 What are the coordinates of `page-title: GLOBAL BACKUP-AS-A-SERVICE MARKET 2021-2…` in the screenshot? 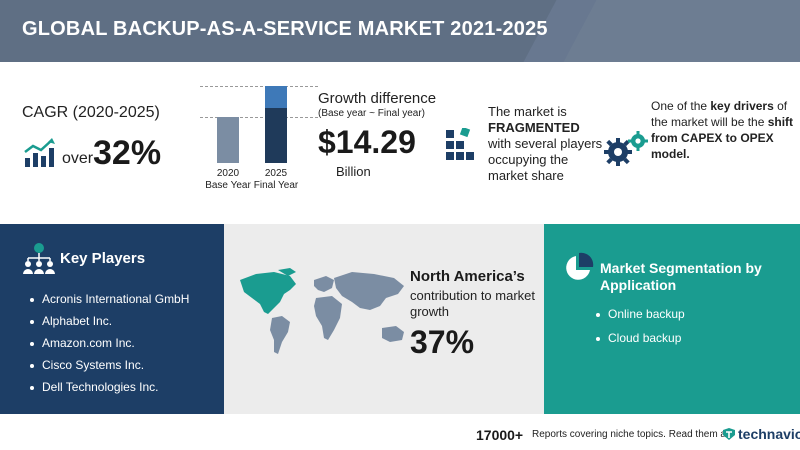 It's located at (285, 29).